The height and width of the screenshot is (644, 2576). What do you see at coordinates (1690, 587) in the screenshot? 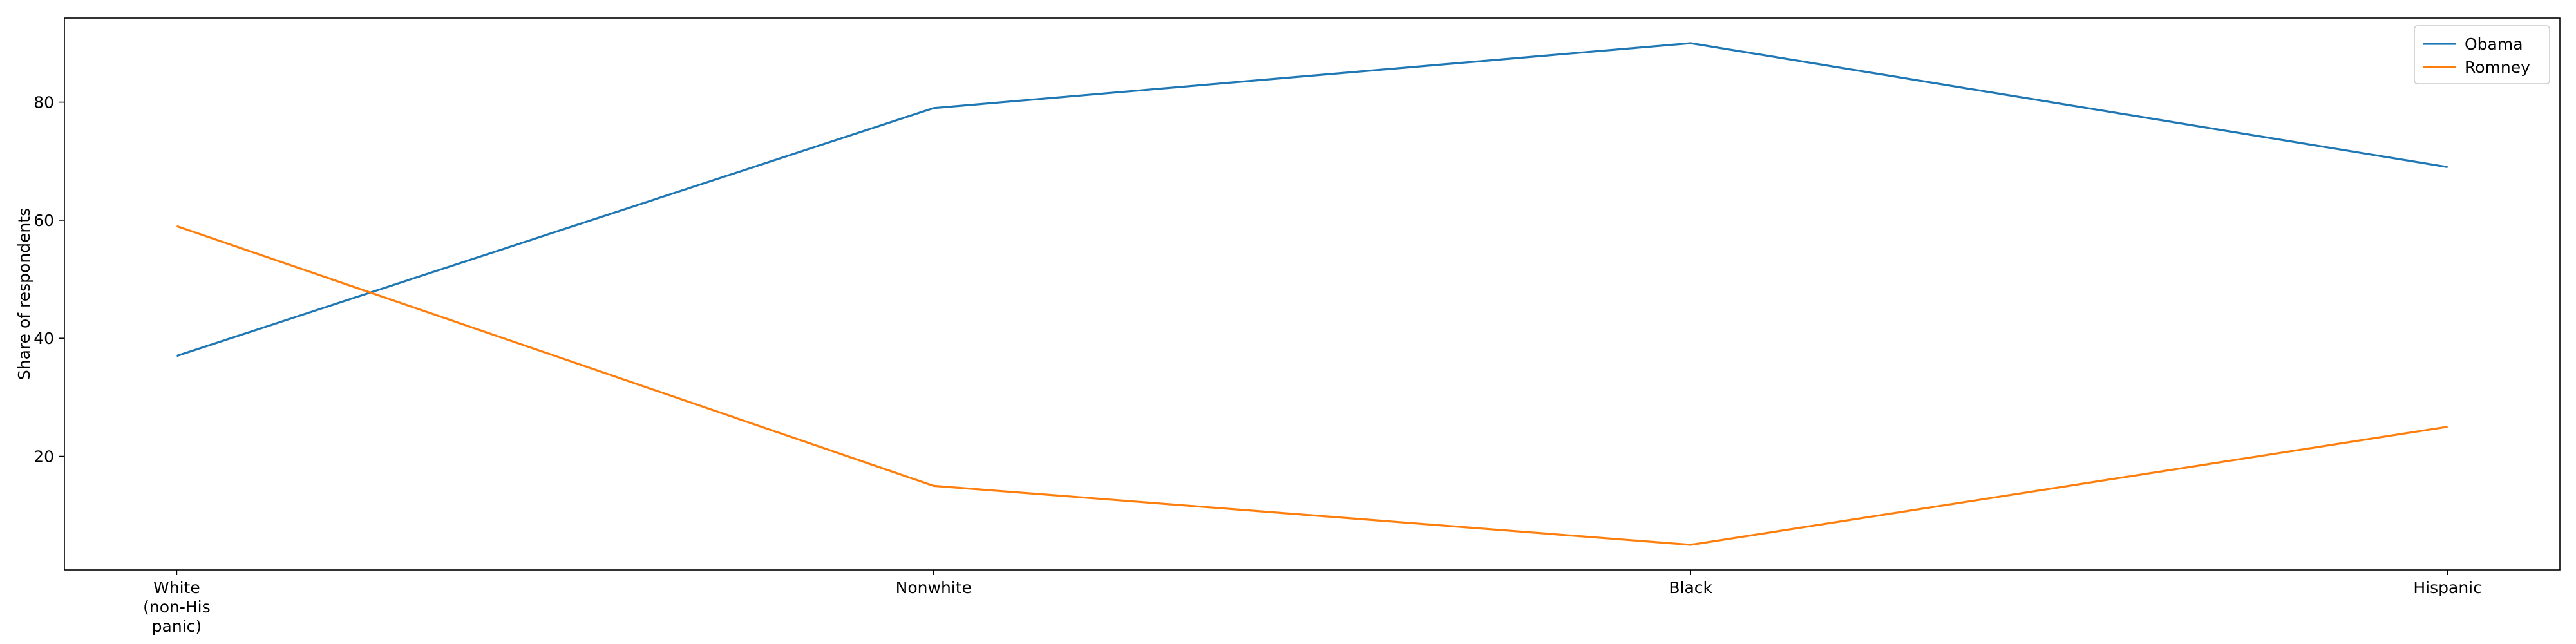
I see `x-tick-label: Black` at bounding box center [1690, 587].